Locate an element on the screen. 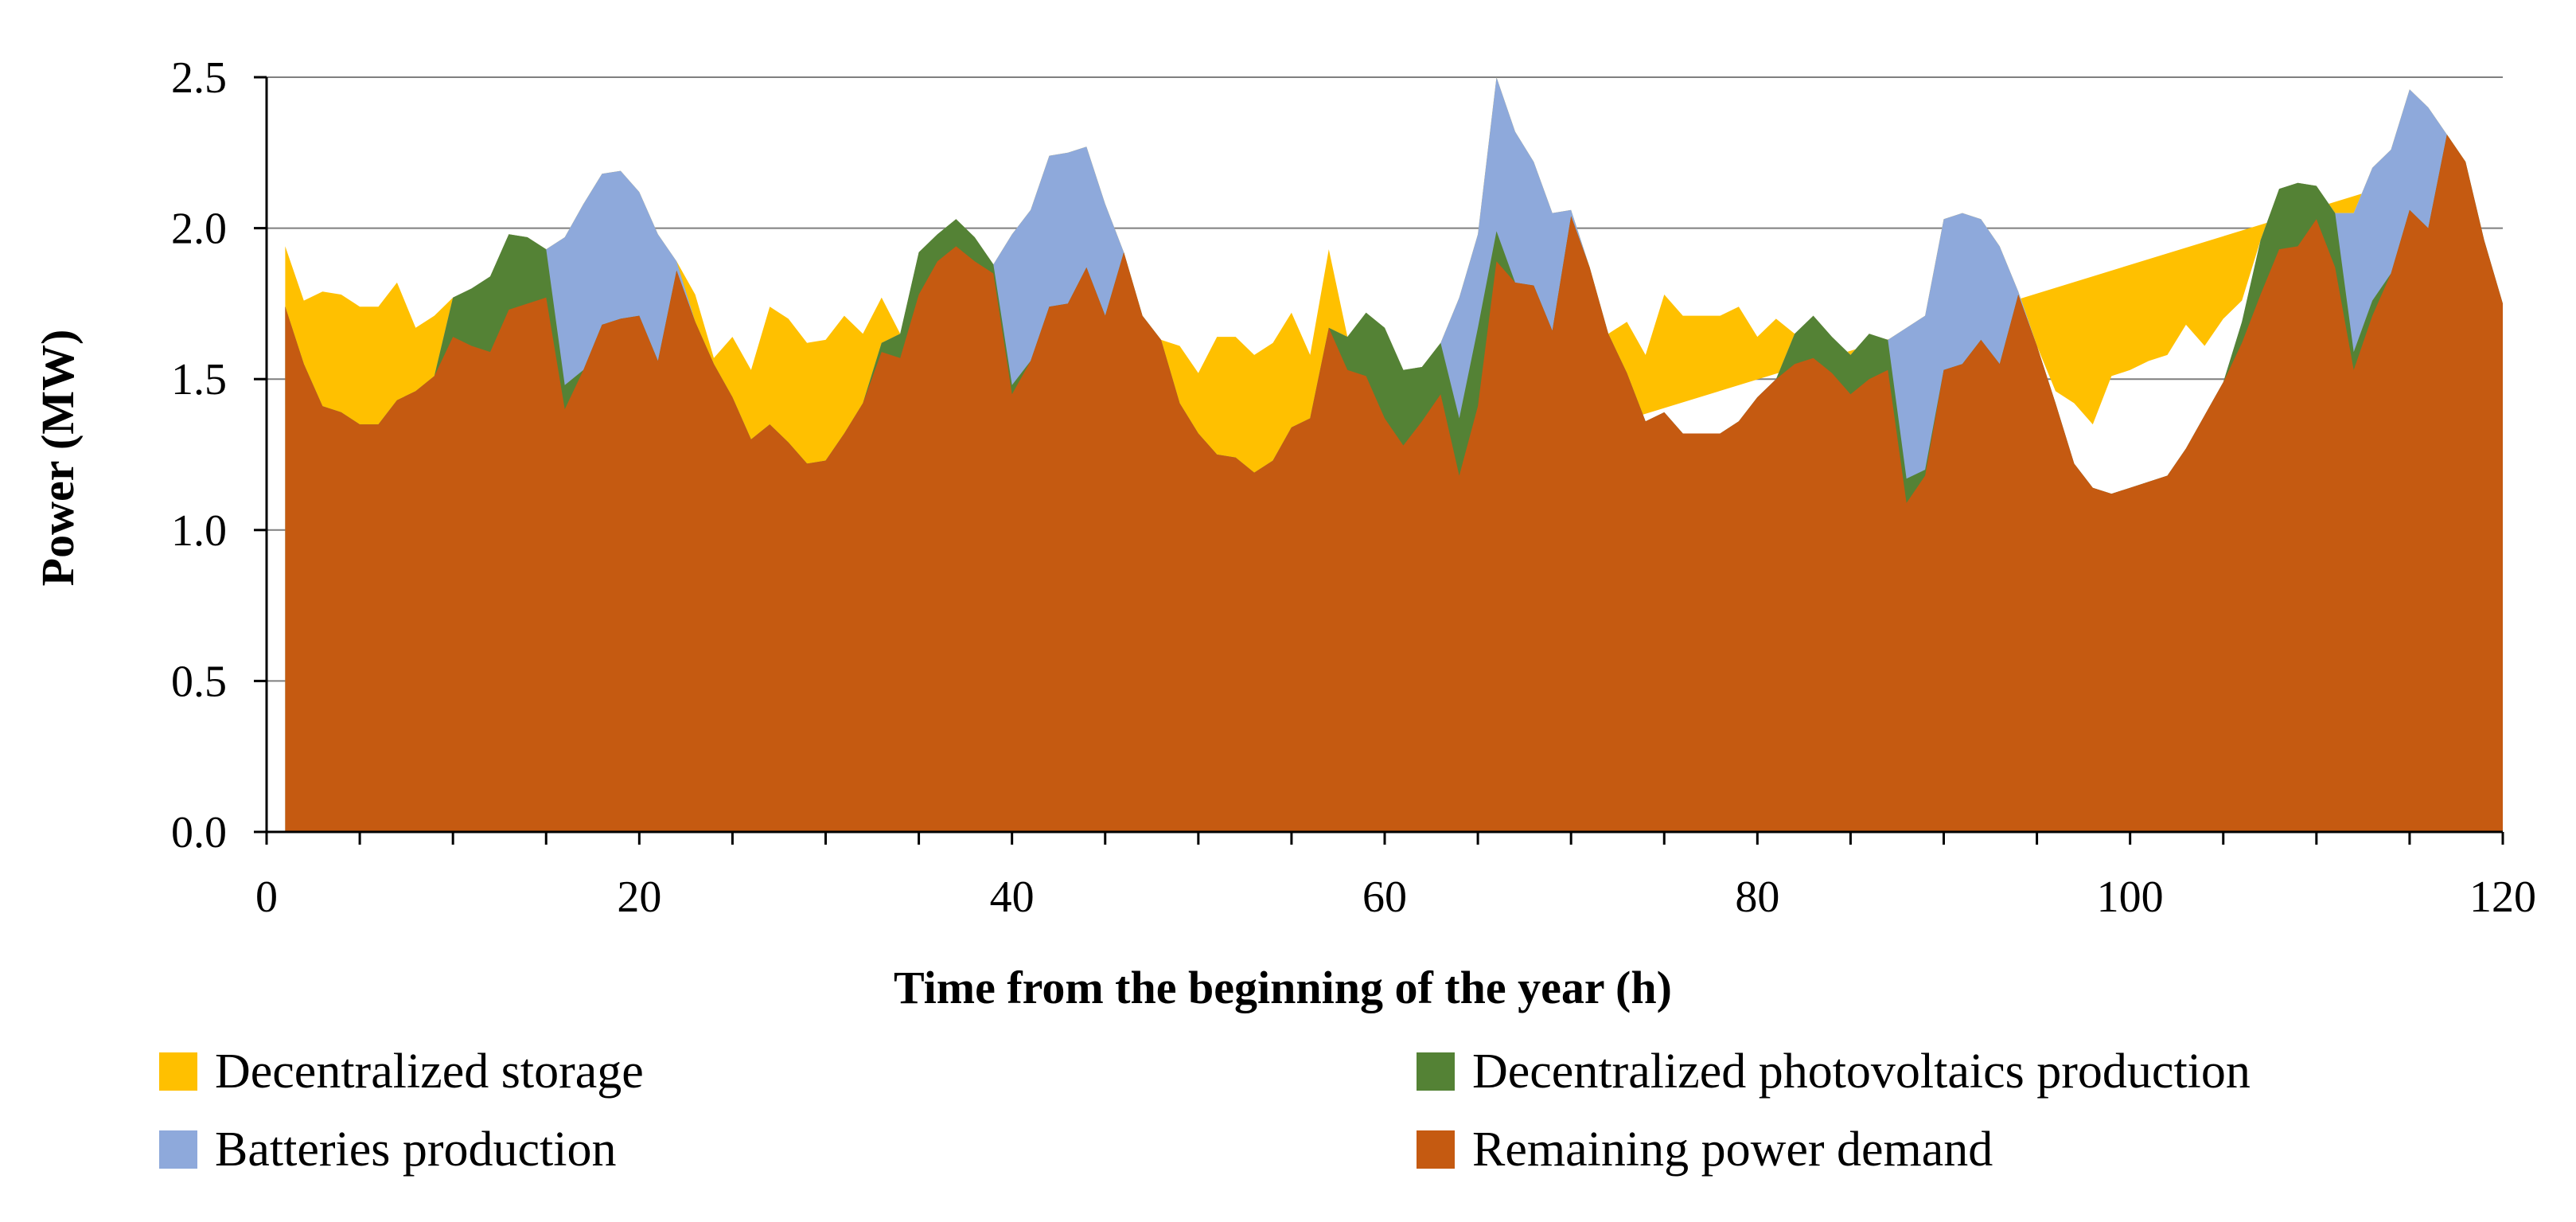 This screenshot has width=2576, height=1222. y-tick-label-0: 0.0 is located at coordinates (199, 832).